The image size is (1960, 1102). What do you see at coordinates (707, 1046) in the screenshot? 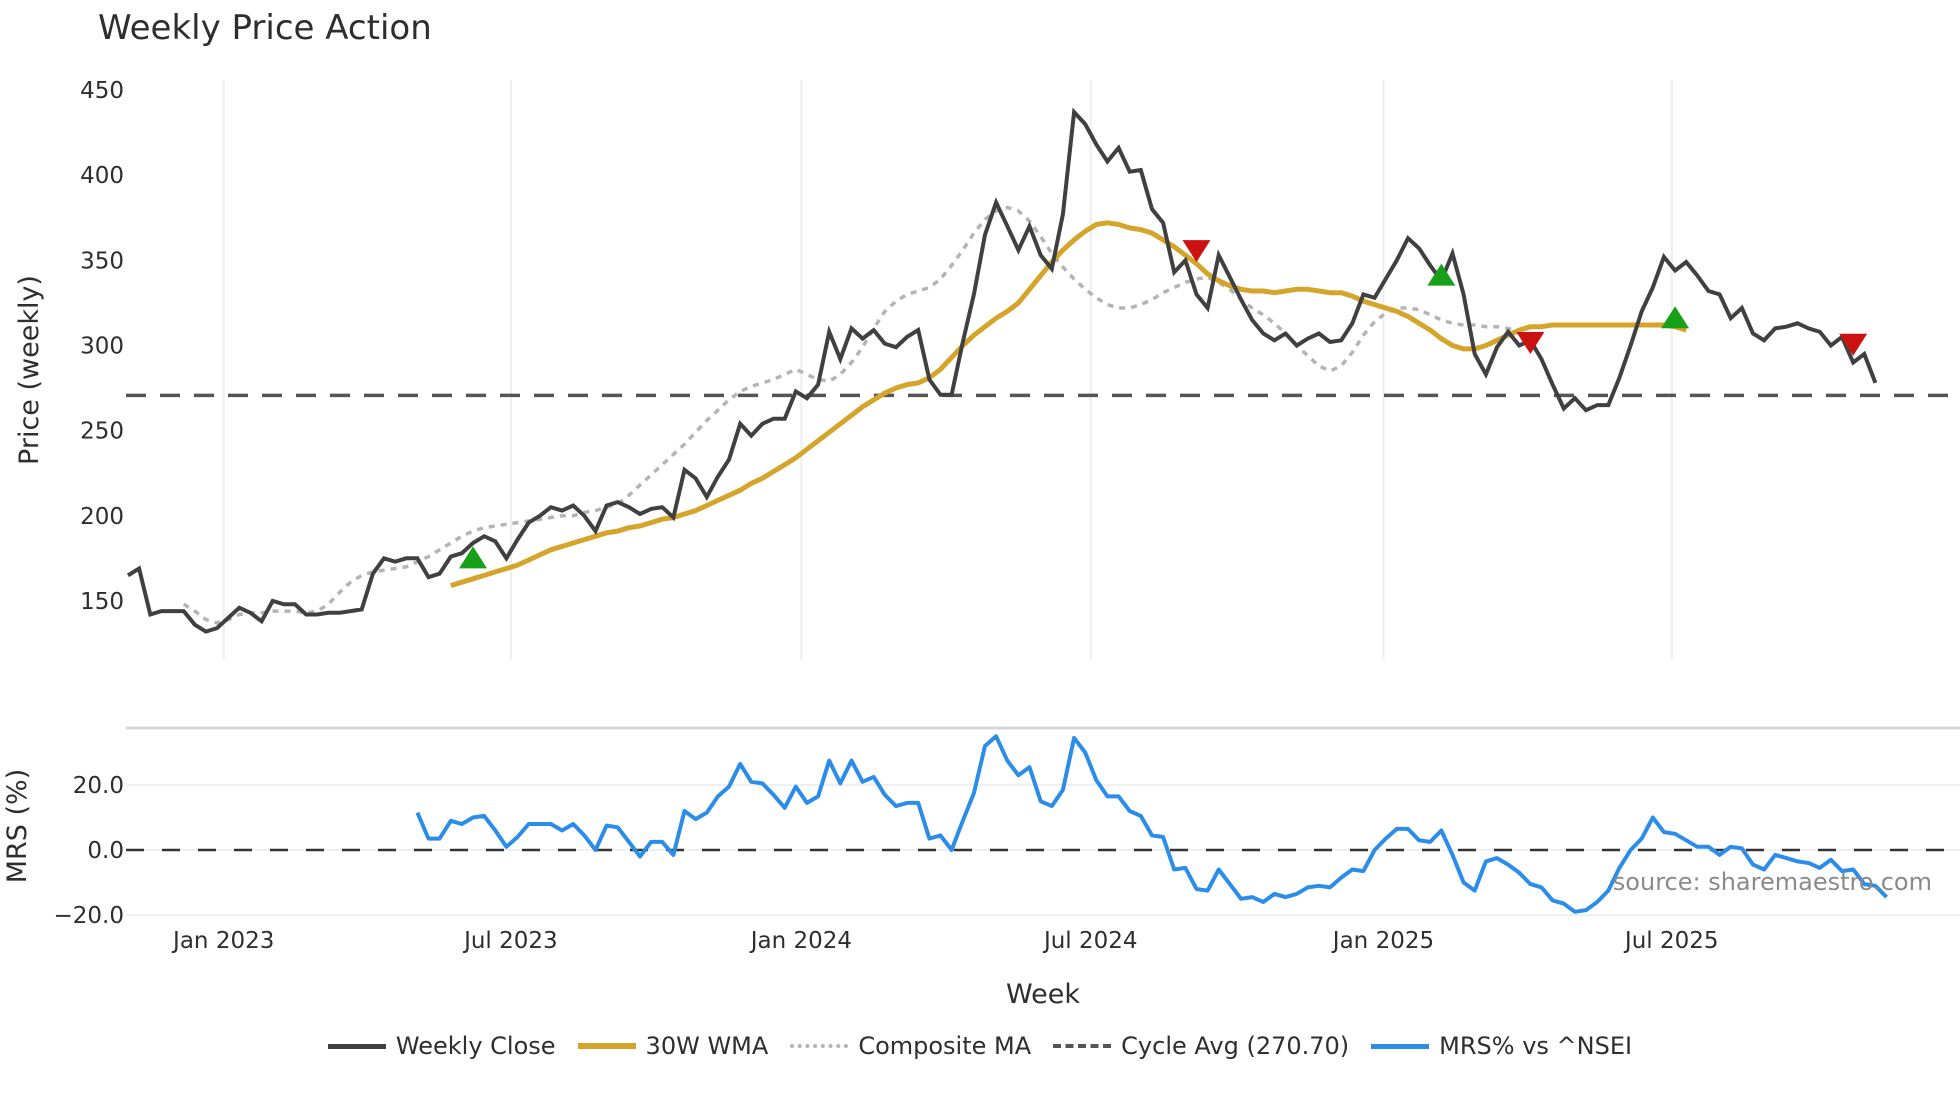
I see `legend-label: 30W WMA` at bounding box center [707, 1046].